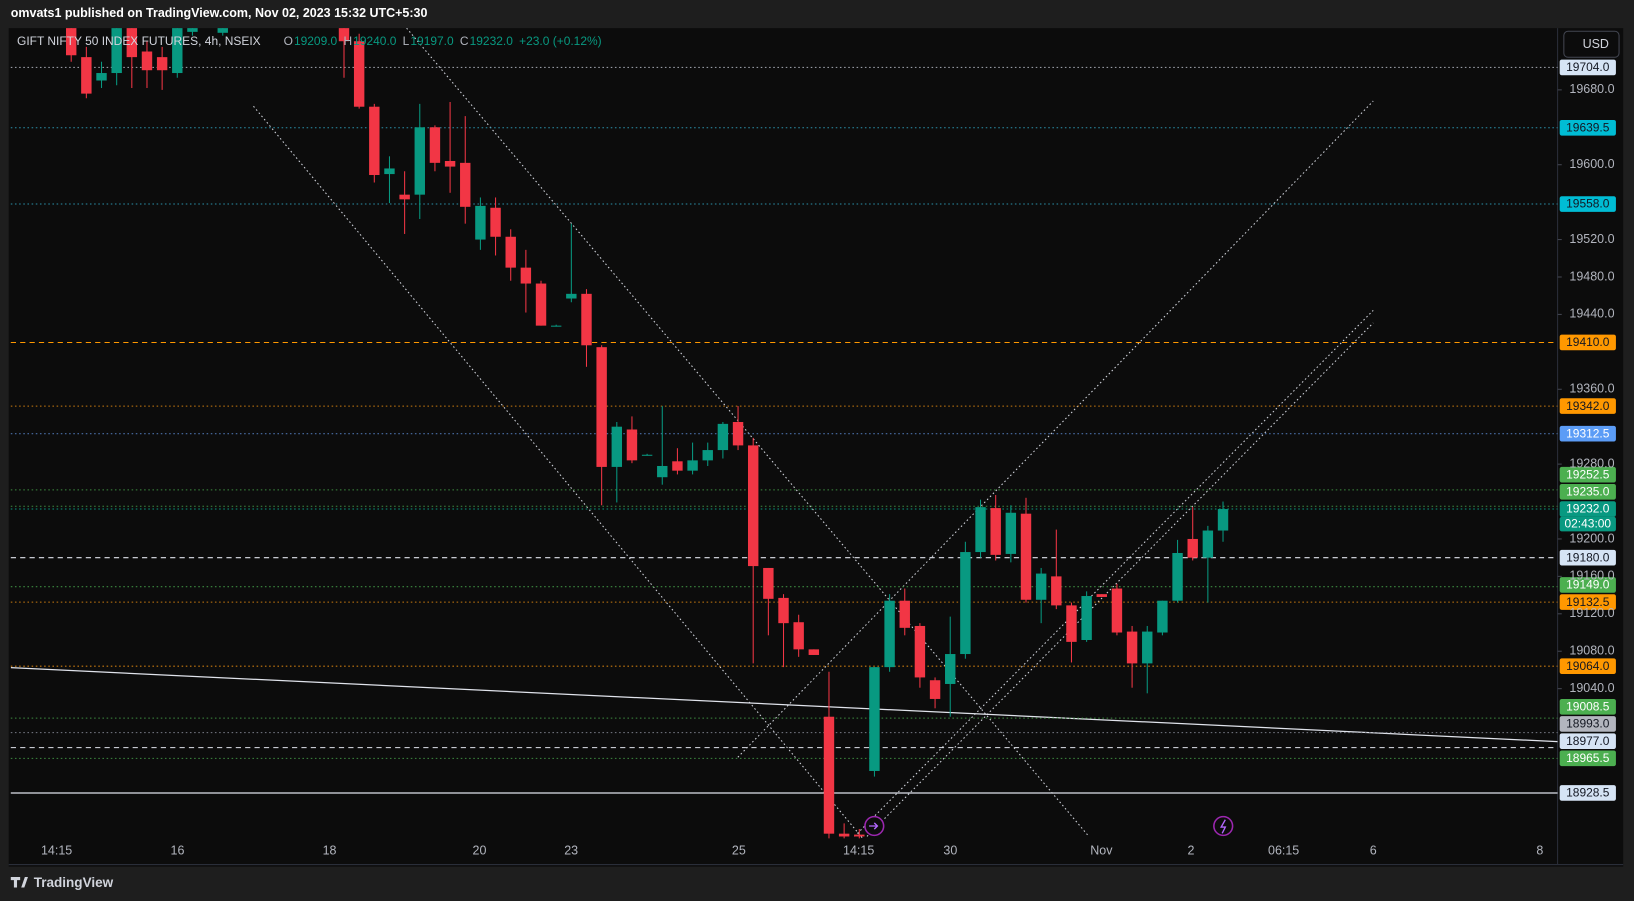 This screenshot has width=1634, height=901. I want to click on level-label: 19132.5, so click(1588, 602).